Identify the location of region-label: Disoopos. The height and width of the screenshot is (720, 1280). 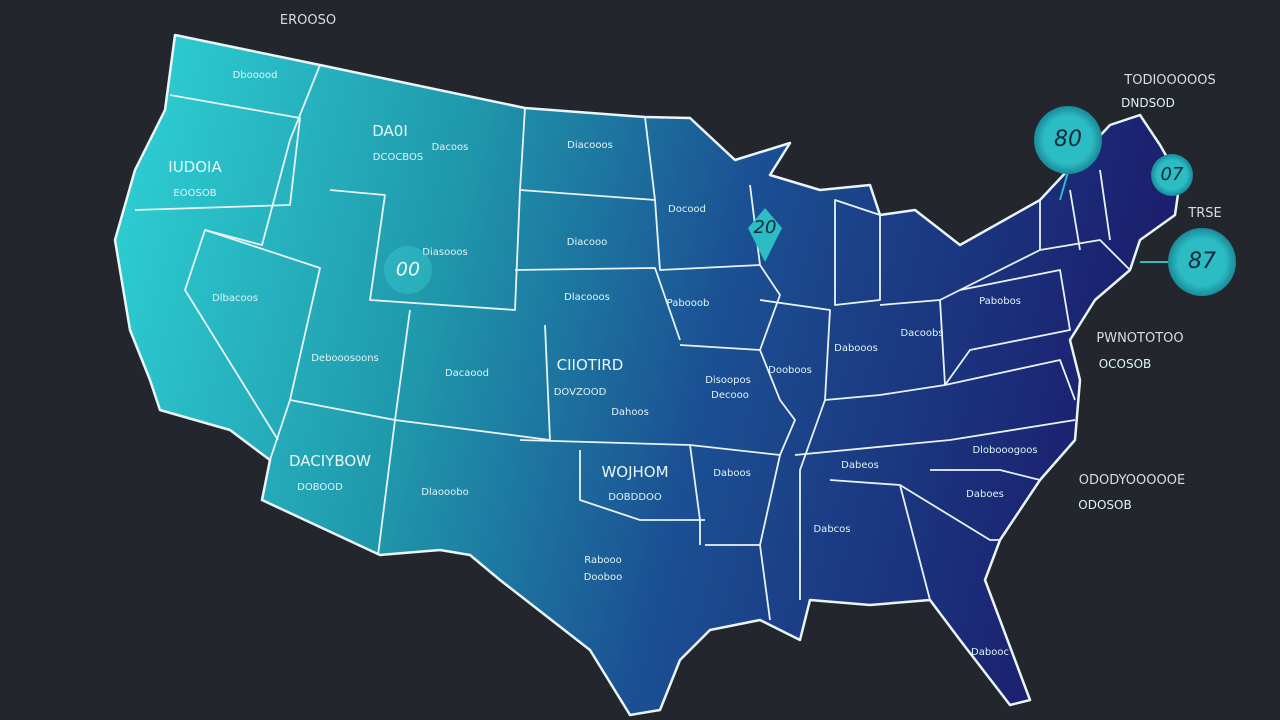
(728, 380).